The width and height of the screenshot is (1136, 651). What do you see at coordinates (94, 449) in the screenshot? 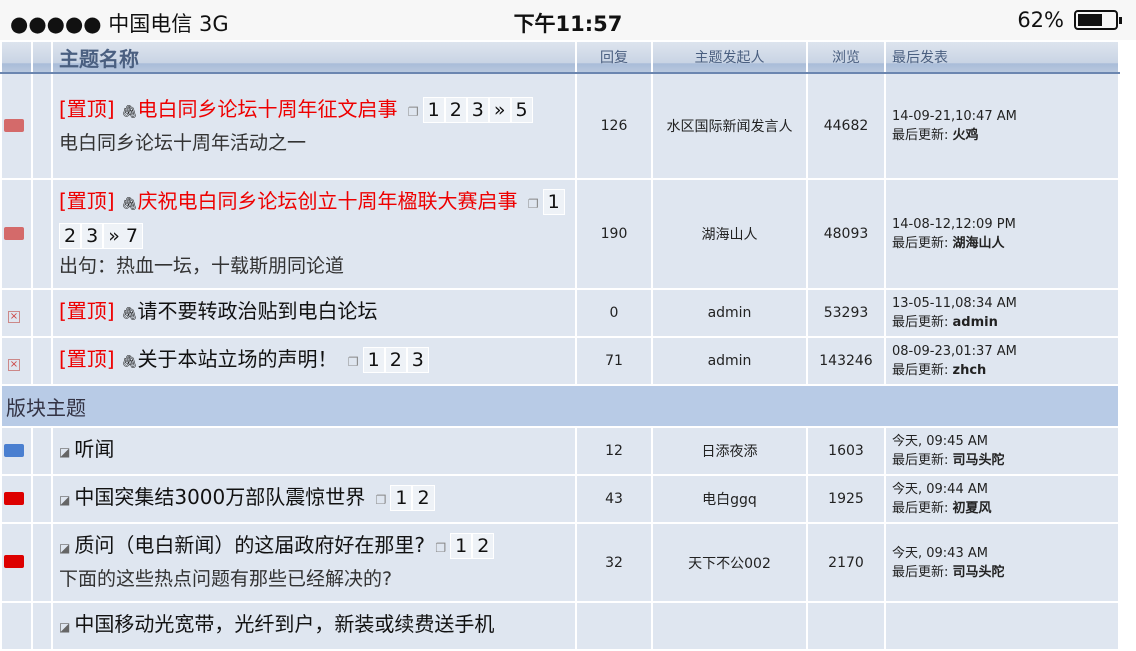
I see `topic-link: 听闻` at bounding box center [94, 449].